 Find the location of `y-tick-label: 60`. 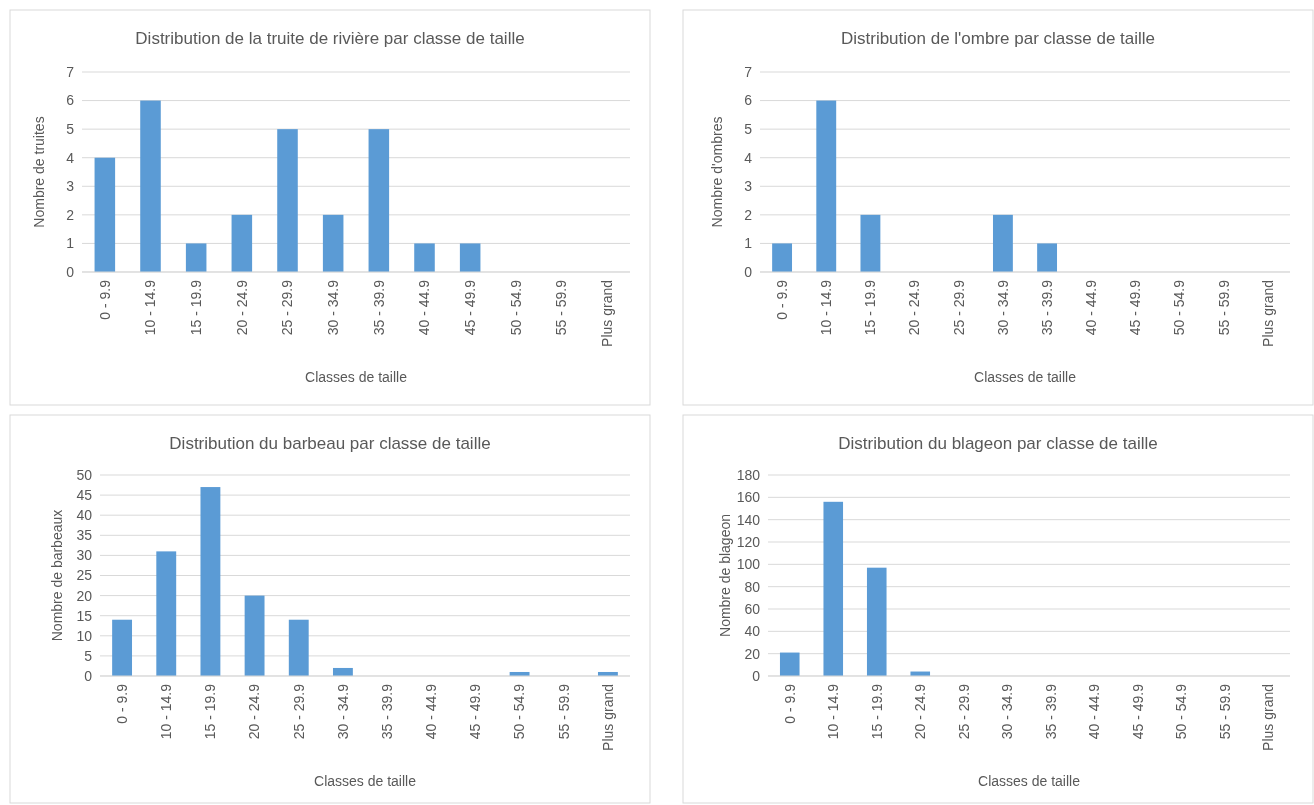

y-tick-label: 60 is located at coordinates (752, 608).